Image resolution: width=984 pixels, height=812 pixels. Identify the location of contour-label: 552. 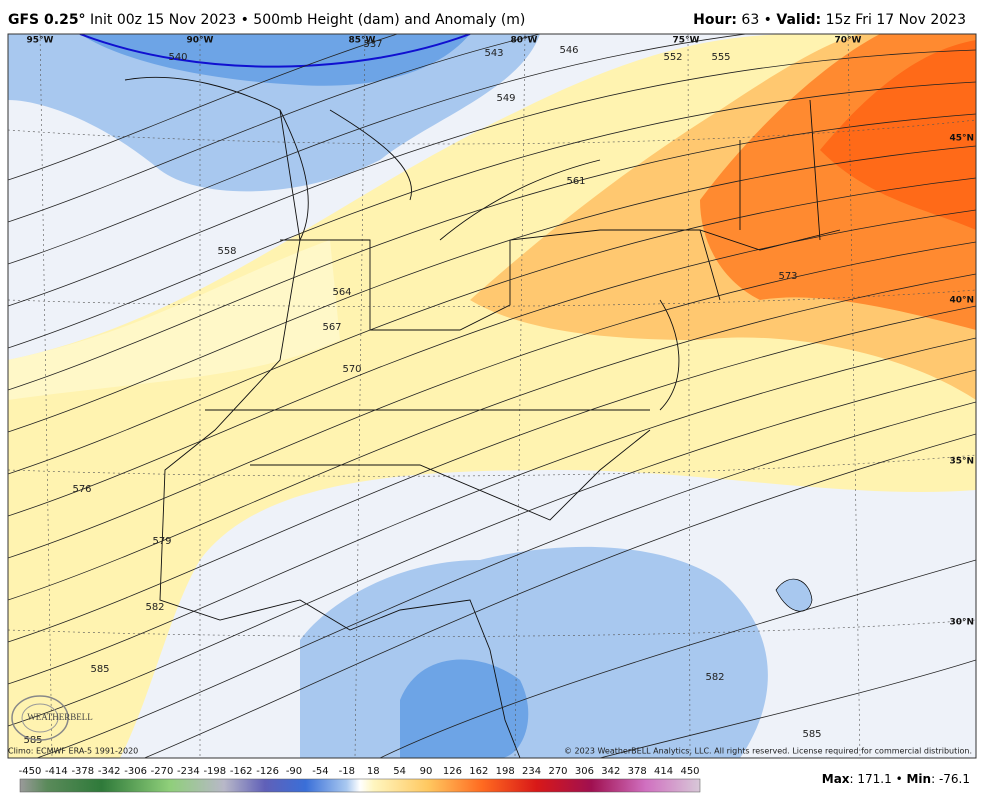
(672, 57).